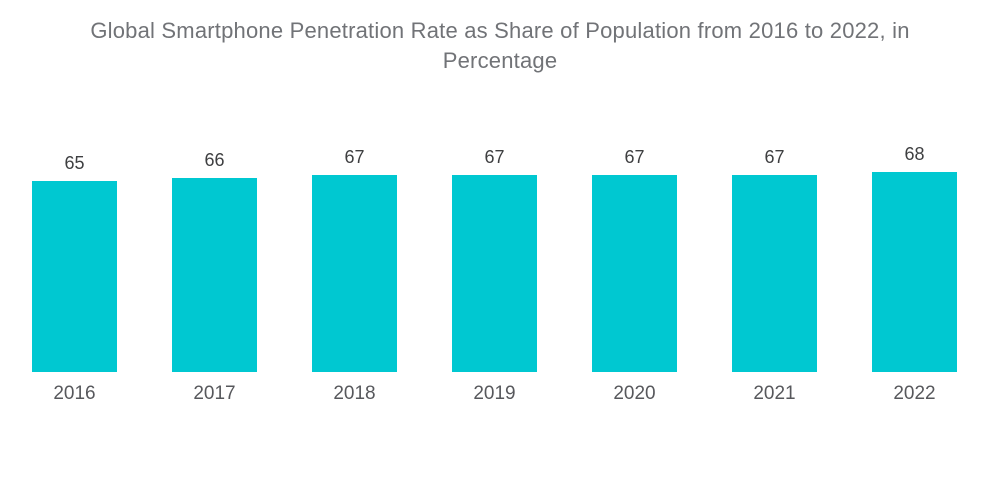 The height and width of the screenshot is (504, 1000). What do you see at coordinates (74, 393) in the screenshot?
I see `x-axis-label: 2016` at bounding box center [74, 393].